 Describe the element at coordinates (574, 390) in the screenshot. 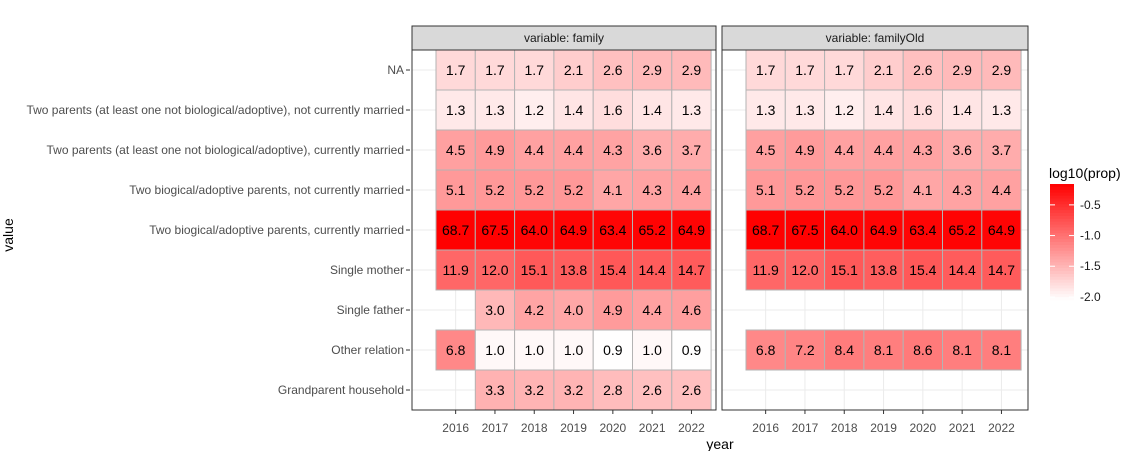

I see `cell-value-label: 3.2` at that location.